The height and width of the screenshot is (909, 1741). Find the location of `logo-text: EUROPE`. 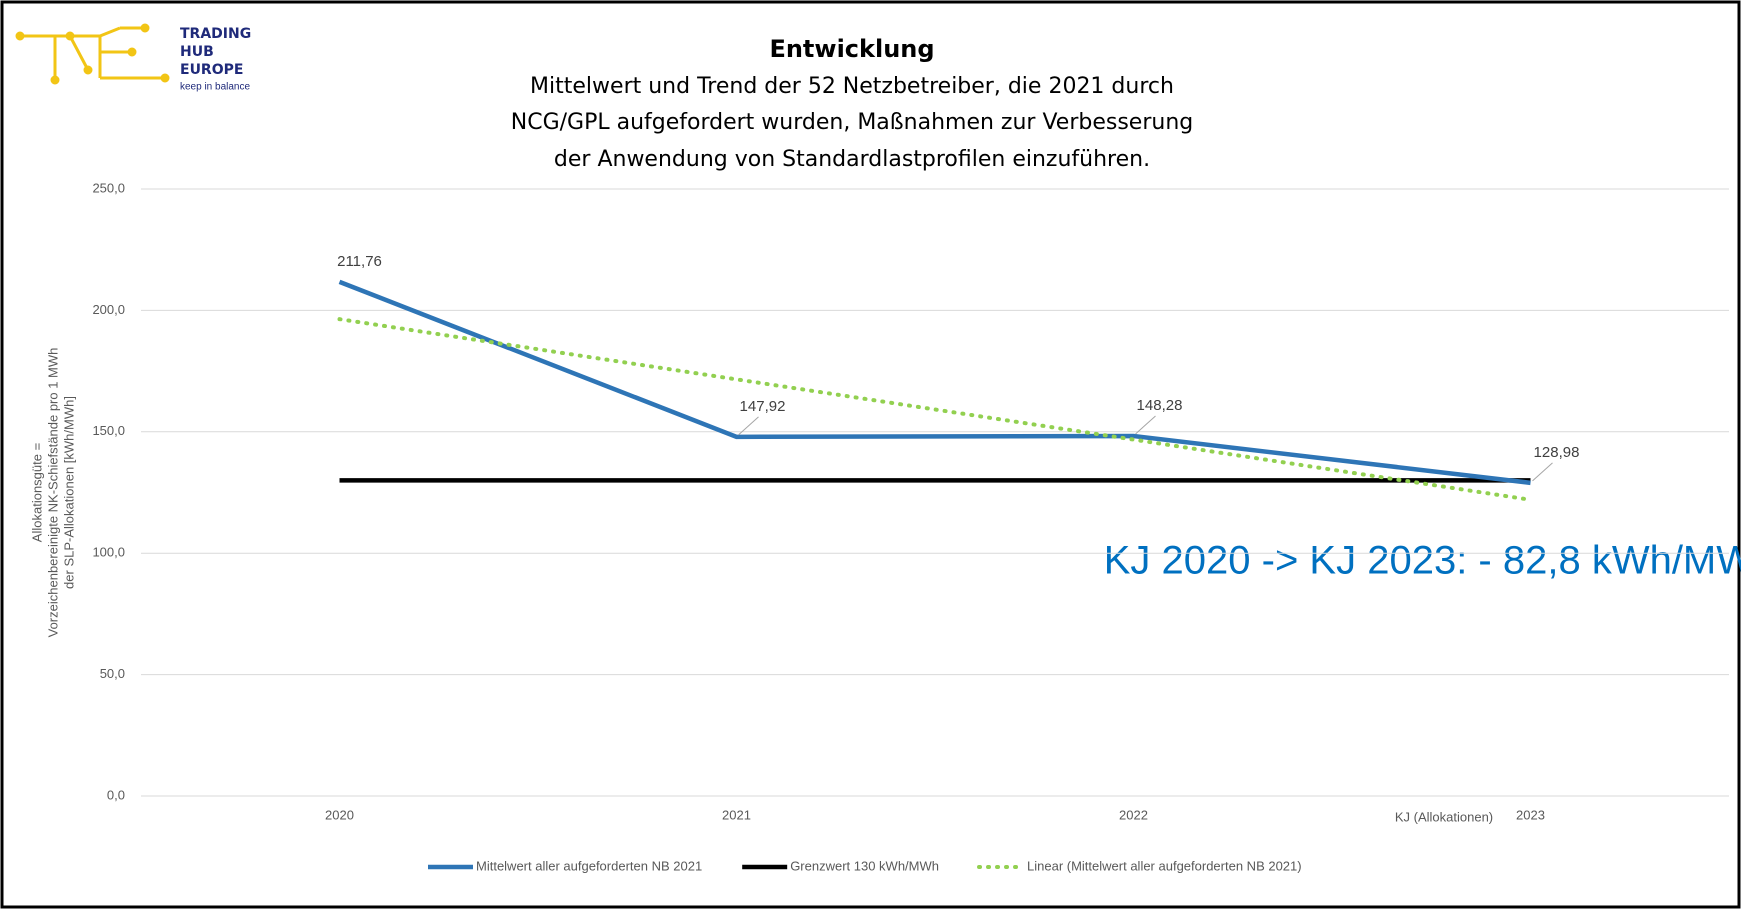

logo-text: EUROPE is located at coordinates (211, 70).